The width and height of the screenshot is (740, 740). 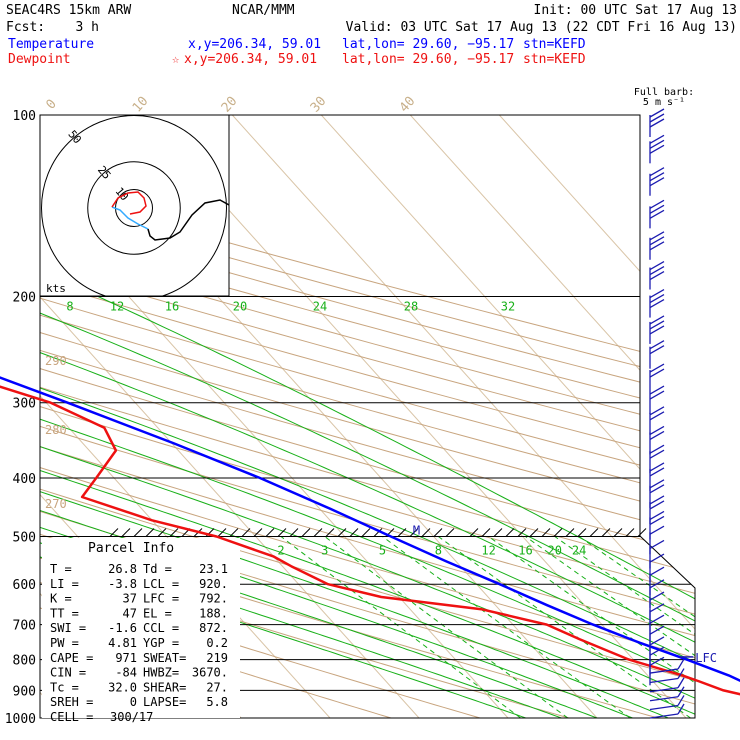 What do you see at coordinates (664, 92) in the screenshot?
I see `barb-legend-title: Full barb:` at bounding box center [664, 92].